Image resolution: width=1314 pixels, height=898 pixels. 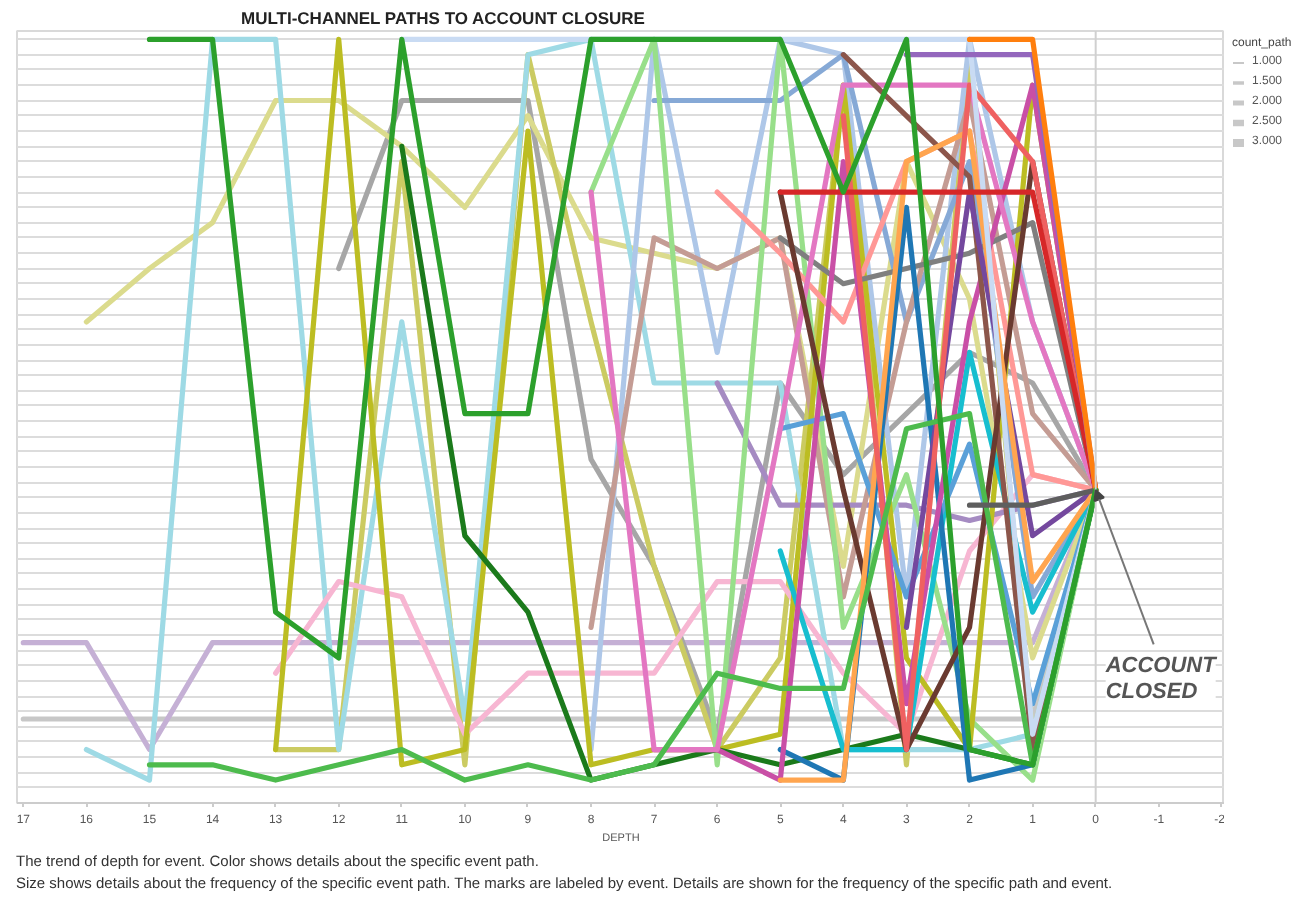 I want to click on chart-title: MULTI-CHANNEL PATHS TO ACCOUNT CLOSURE, so click(x=443, y=18).